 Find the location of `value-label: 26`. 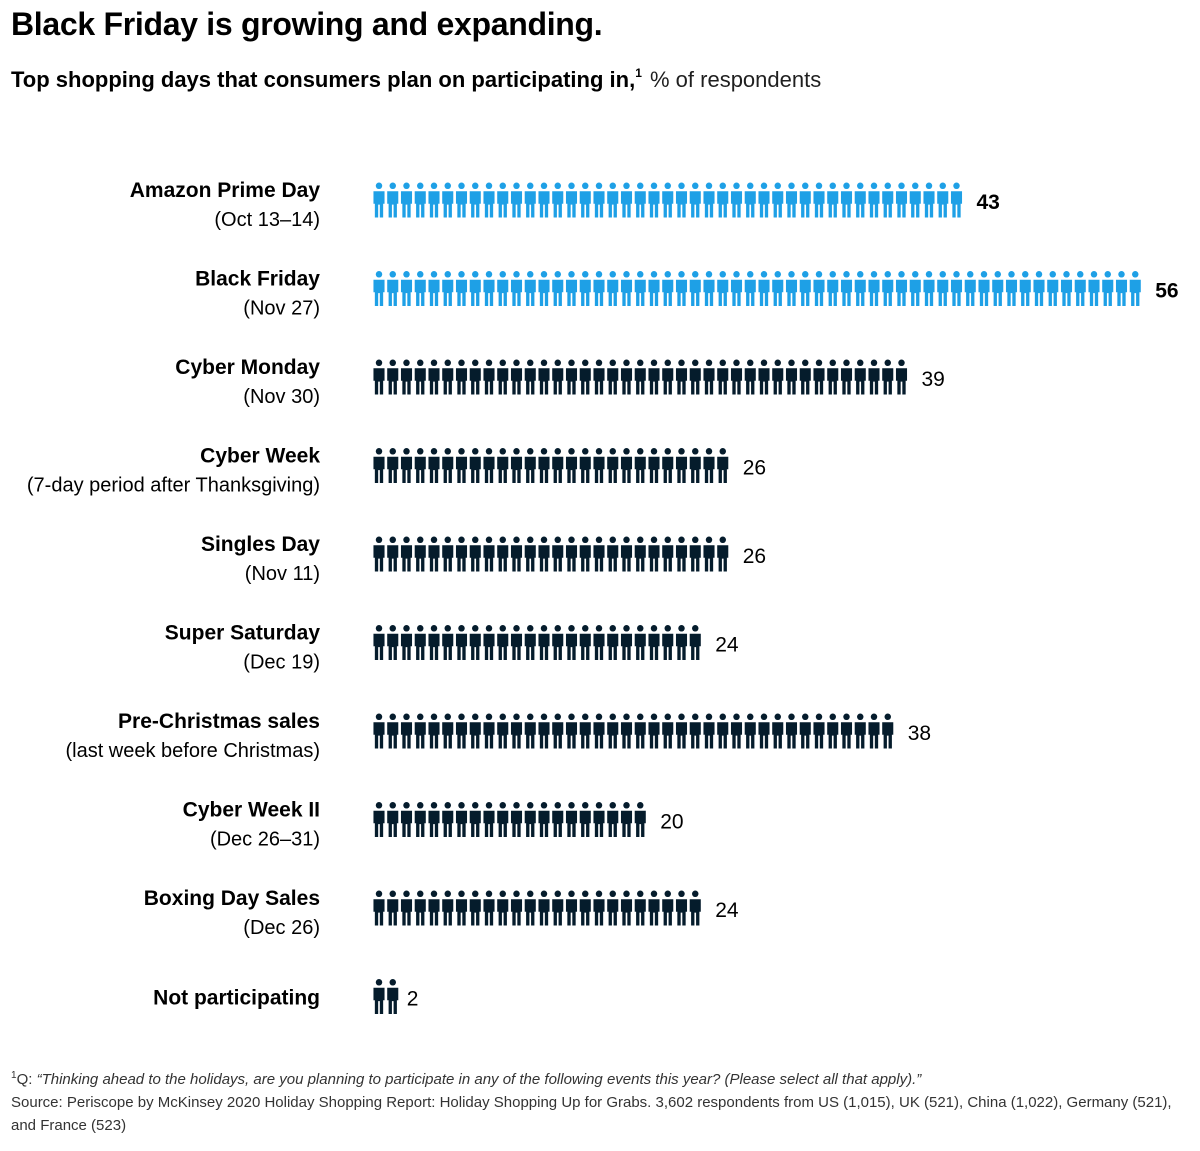

value-label: 26 is located at coordinates (754, 556).